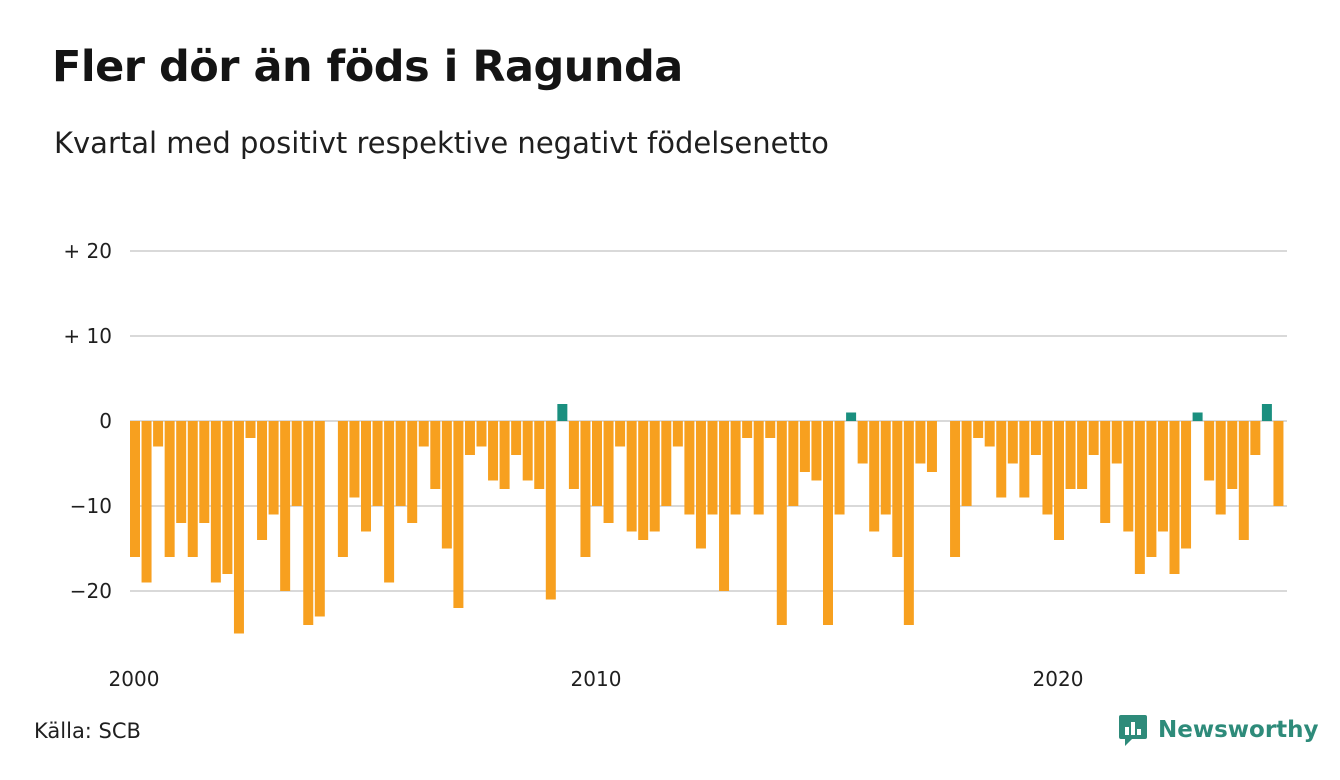 The image size is (1340, 780). I want to click on brand-logo: Newsworthy, so click(1218, 730).